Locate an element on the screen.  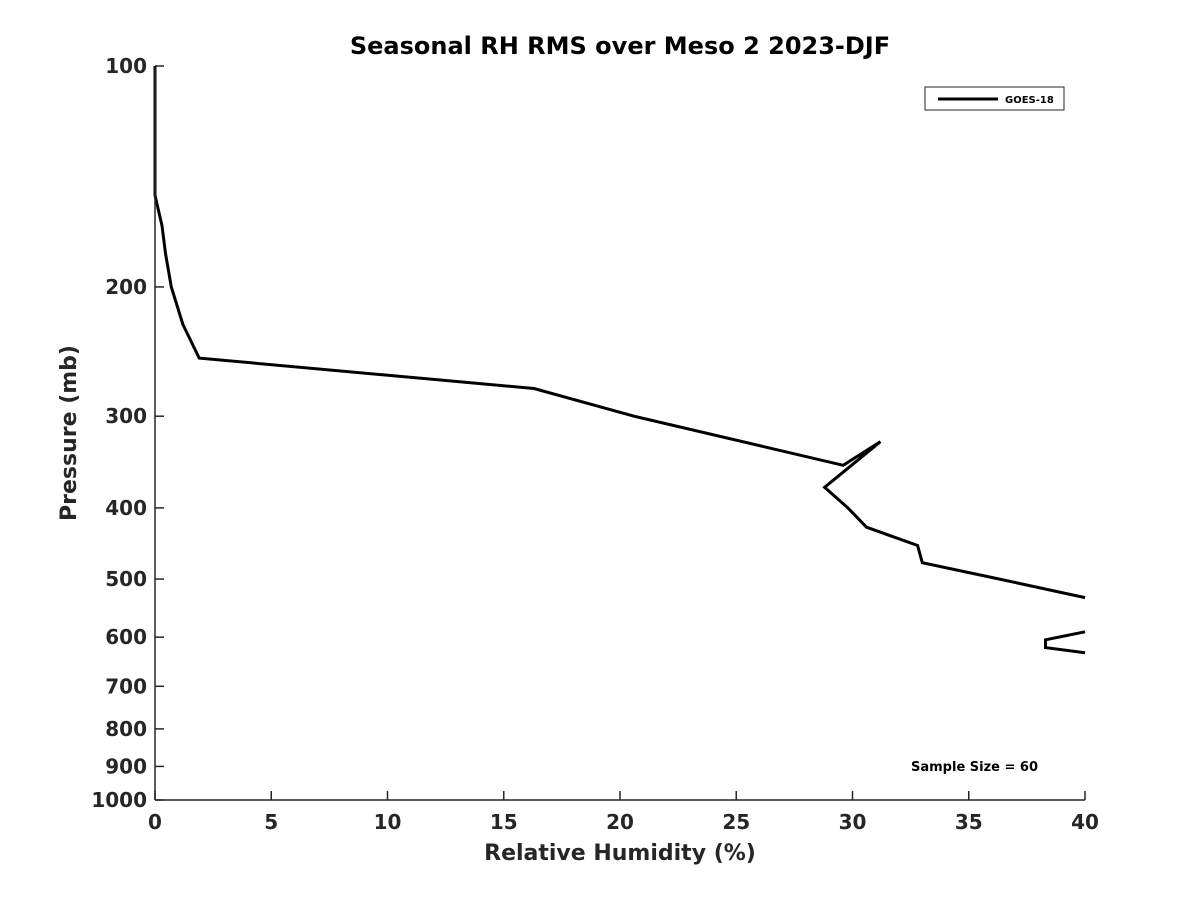
y-tick-label: 300 is located at coordinates (126, 416).